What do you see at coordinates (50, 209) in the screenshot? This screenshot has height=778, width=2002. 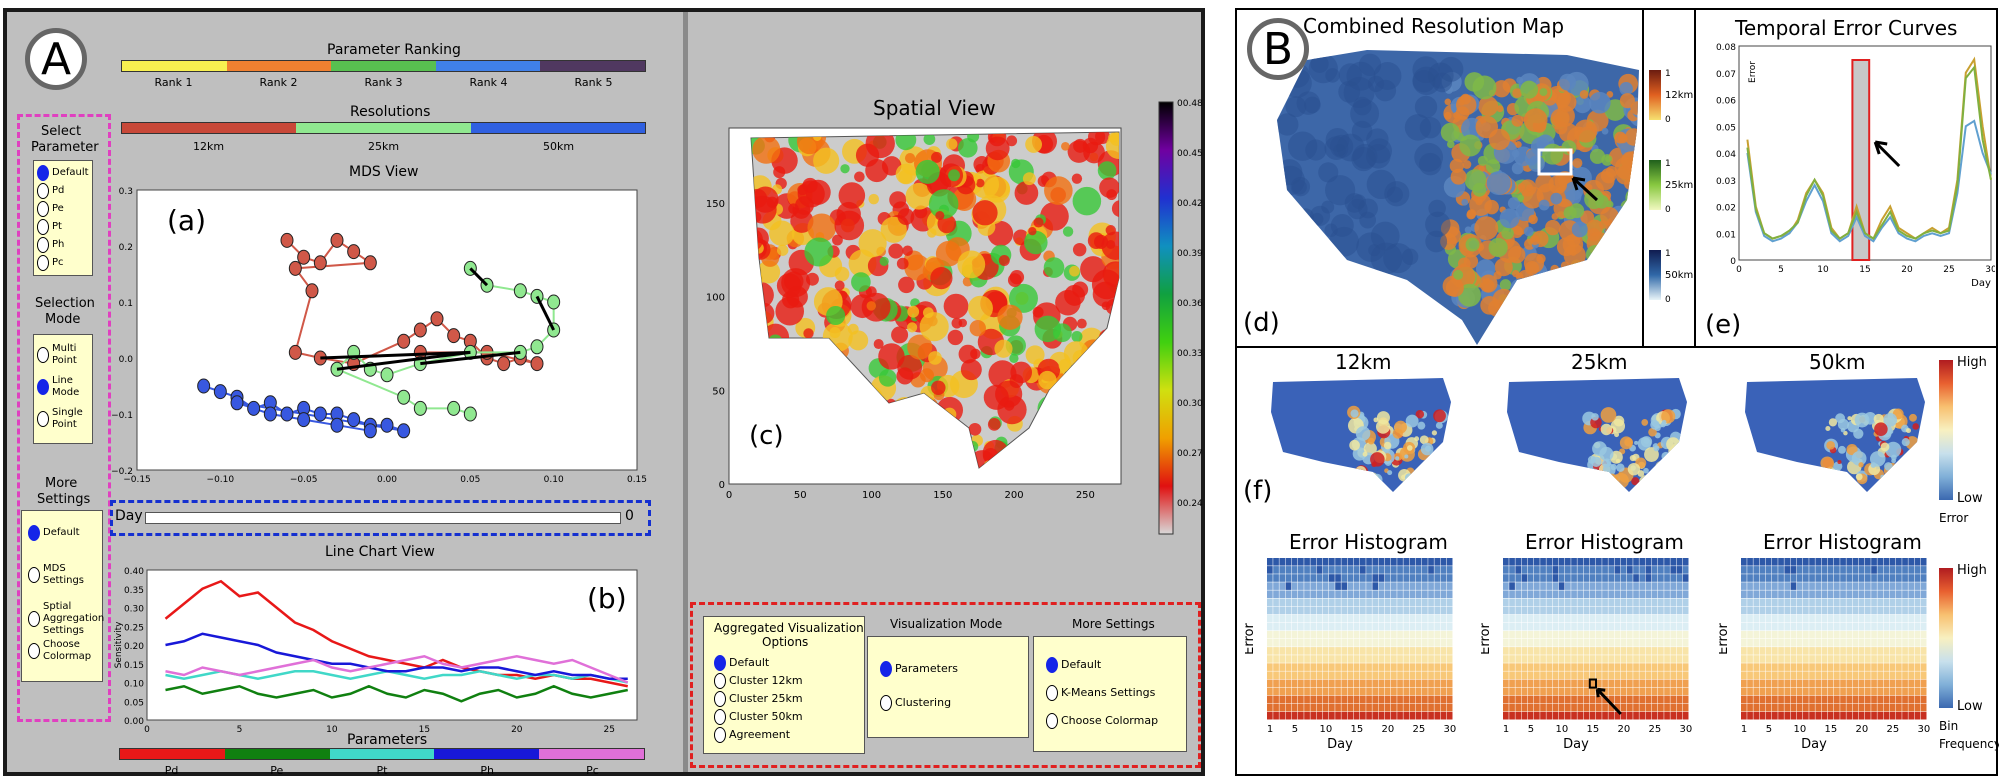 I see `select-parameter-option: Pe` at bounding box center [50, 209].